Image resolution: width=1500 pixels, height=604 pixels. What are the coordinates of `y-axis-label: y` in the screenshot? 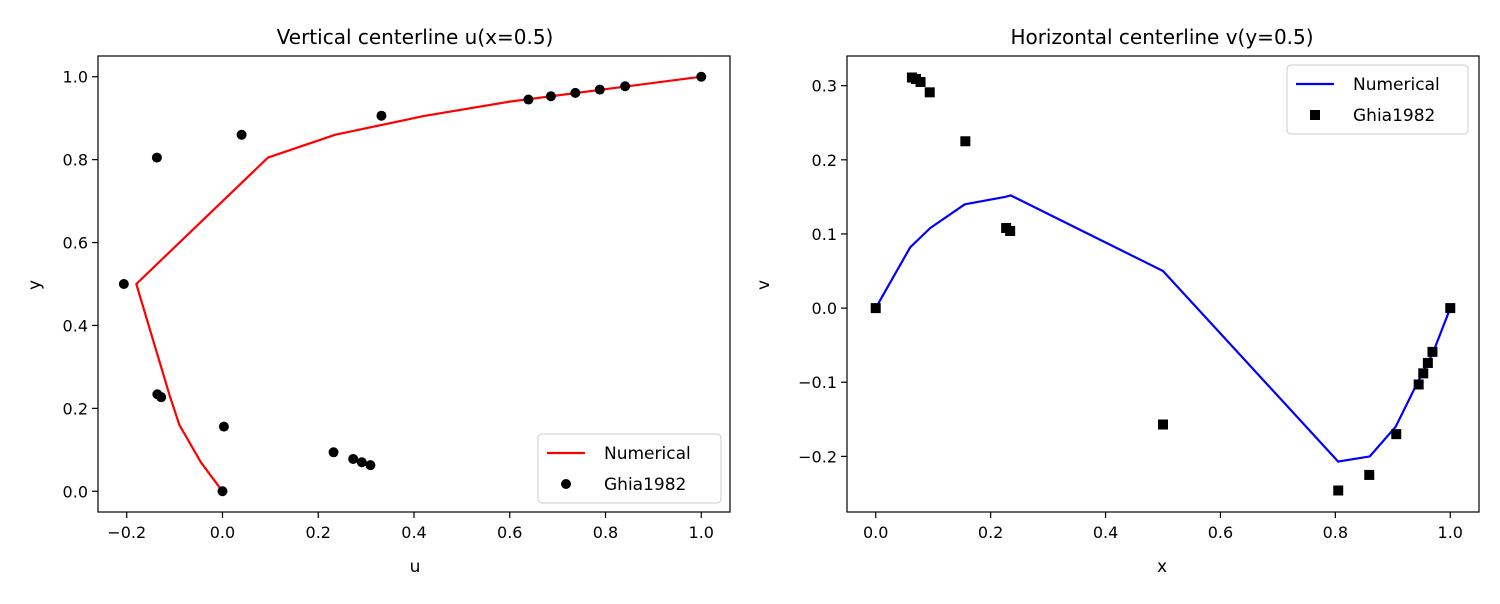 It's located at (35, 285).